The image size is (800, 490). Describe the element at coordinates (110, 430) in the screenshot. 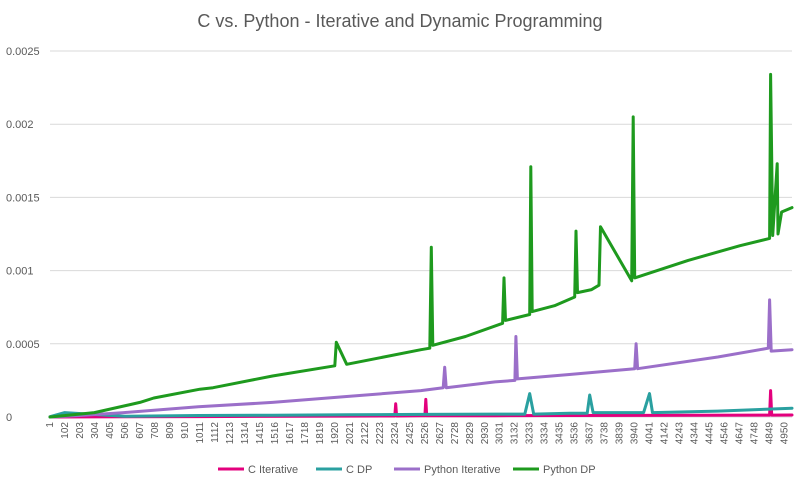

I see `x-tick-label: 405` at that location.